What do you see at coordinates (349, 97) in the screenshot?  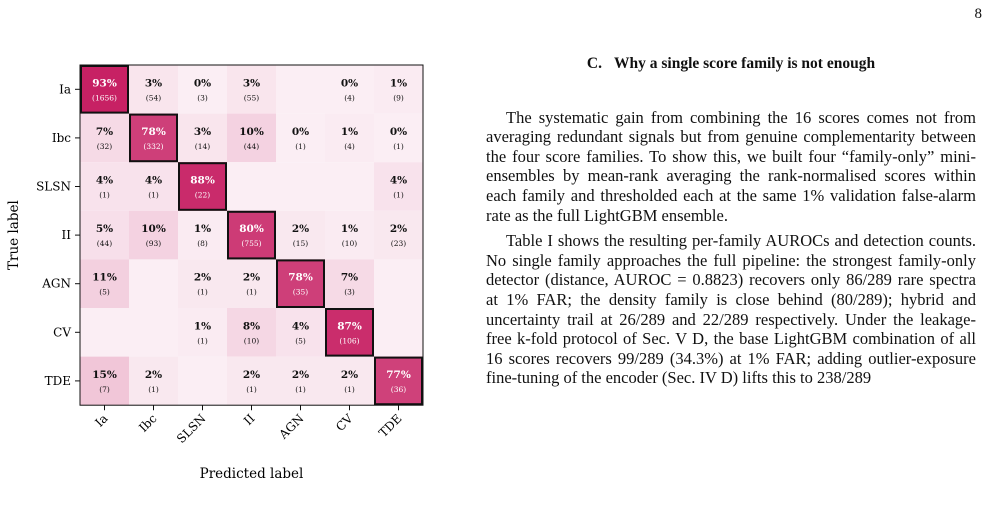 I see `cell-count-label: (4)` at bounding box center [349, 97].